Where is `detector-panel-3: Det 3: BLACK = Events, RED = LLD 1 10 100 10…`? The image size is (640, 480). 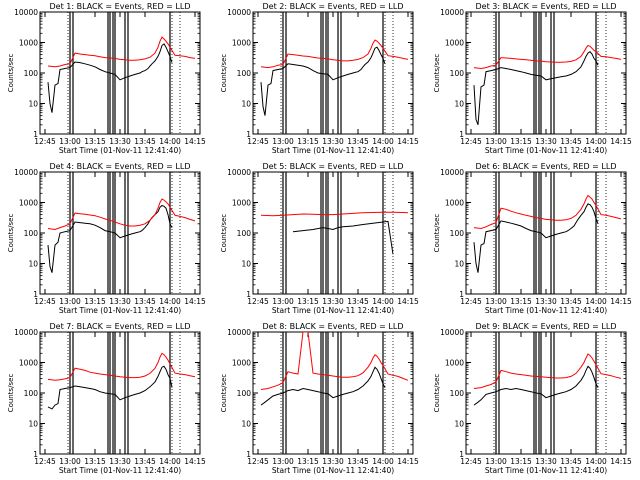
detector-panel-3: Det 3: BLACK = Events, RED = LLD 1 10 100 10… is located at coordinates (532, 78).